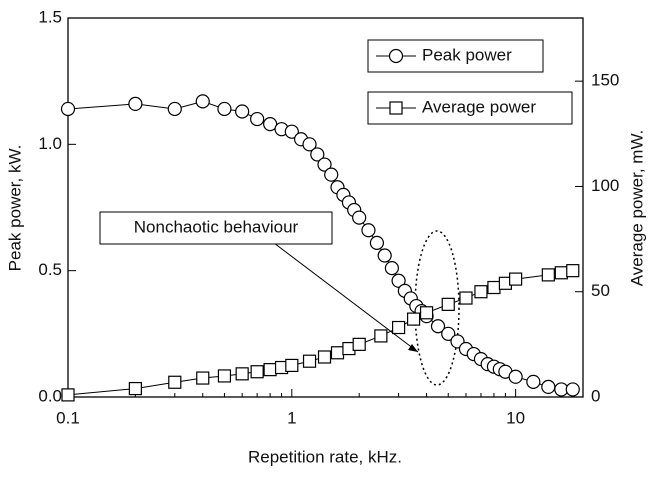 Image resolution: width=650 pixels, height=477 pixels. I want to click on legend-label: Peak power, so click(467, 54).